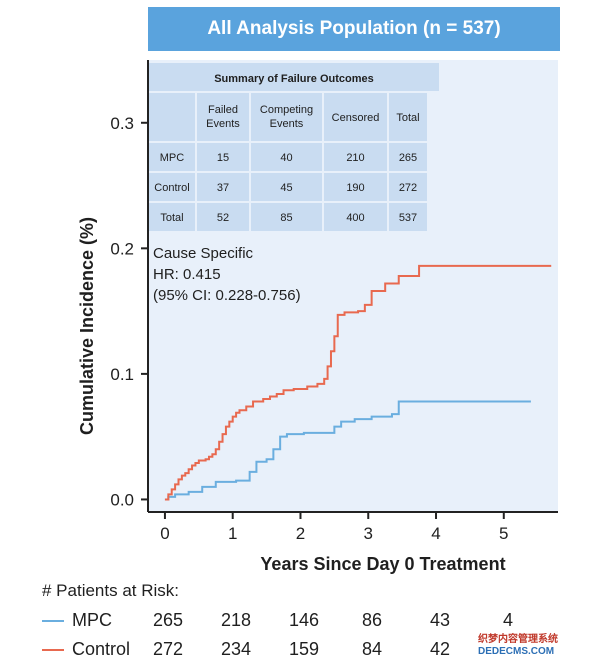  What do you see at coordinates (516, 651) in the screenshot?
I see `watermark-url: DEDECMS.COM` at bounding box center [516, 651].